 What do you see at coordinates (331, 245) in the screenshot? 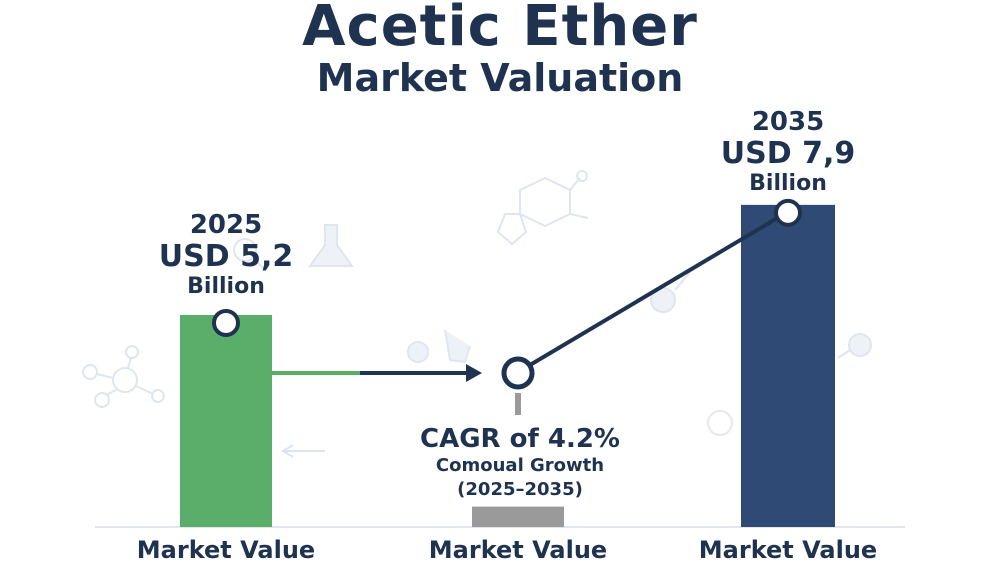
I see `flask-decoration-icon` at bounding box center [331, 245].